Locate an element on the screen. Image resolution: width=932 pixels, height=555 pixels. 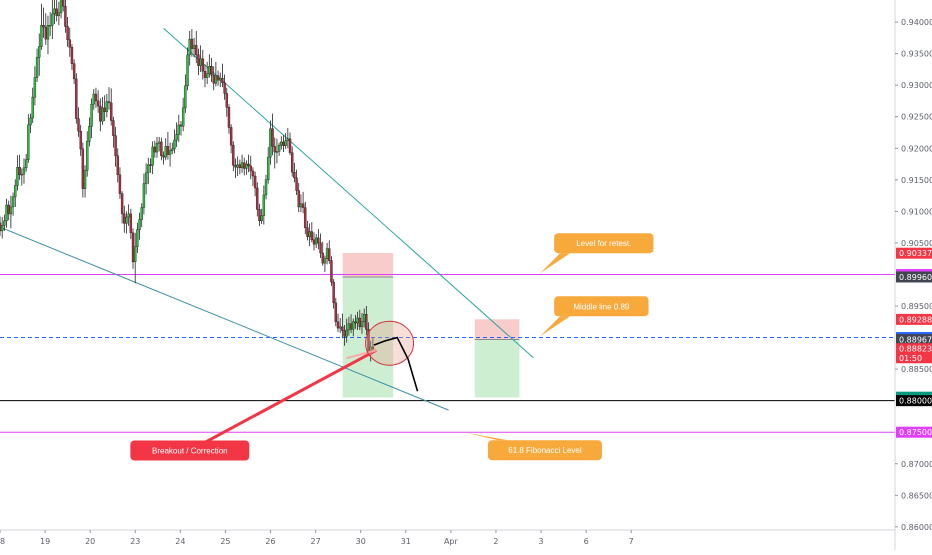
price-tick-label: 0.94000 is located at coordinates (916, 22).